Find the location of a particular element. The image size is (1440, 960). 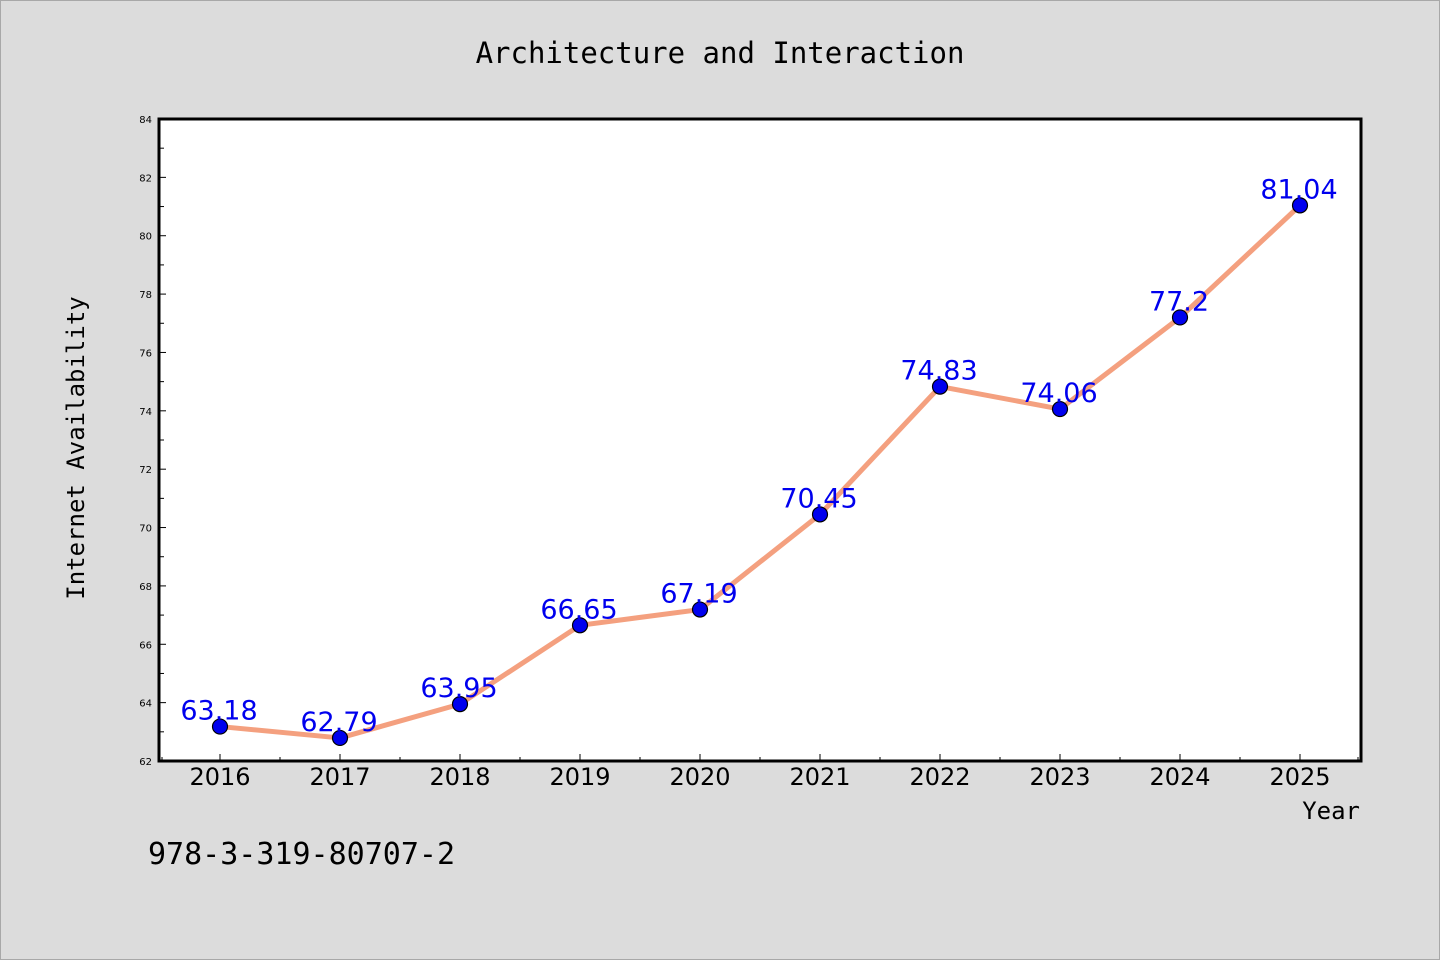

y-tick-label: 84 is located at coordinates (145, 120).